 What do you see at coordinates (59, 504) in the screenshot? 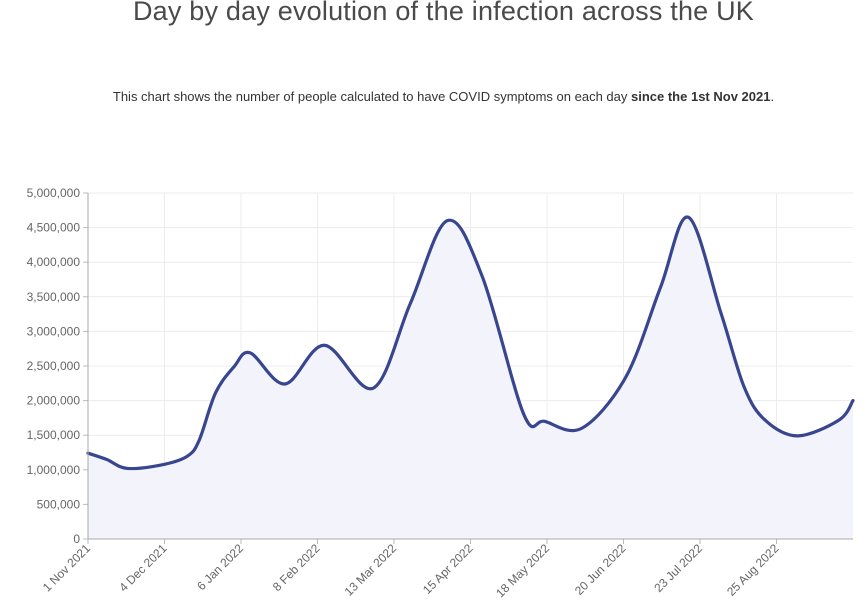
I see `y-tick-label: 500,000` at bounding box center [59, 504].